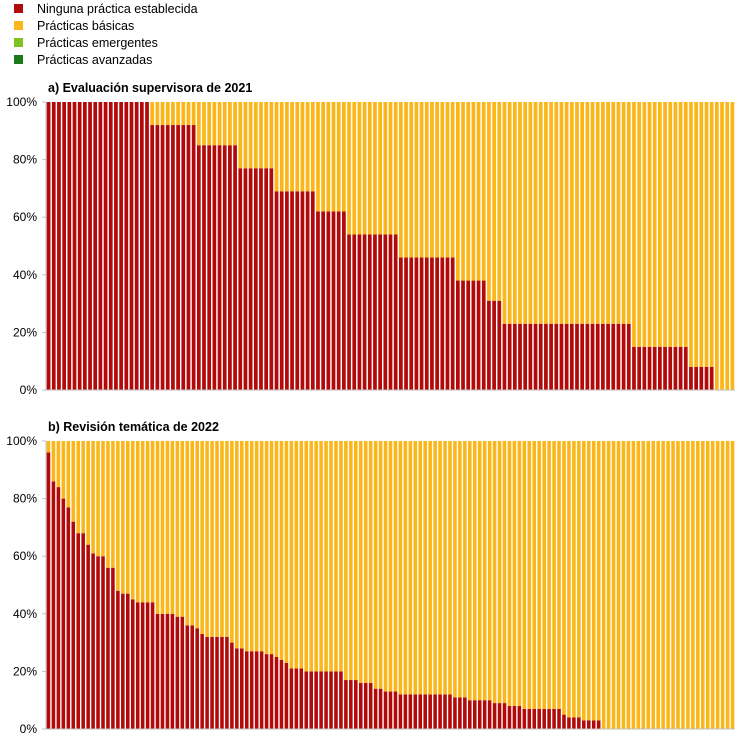 The image size is (742, 738). I want to click on legend-item-emerging: Prácticas emergentes, so click(106, 42).